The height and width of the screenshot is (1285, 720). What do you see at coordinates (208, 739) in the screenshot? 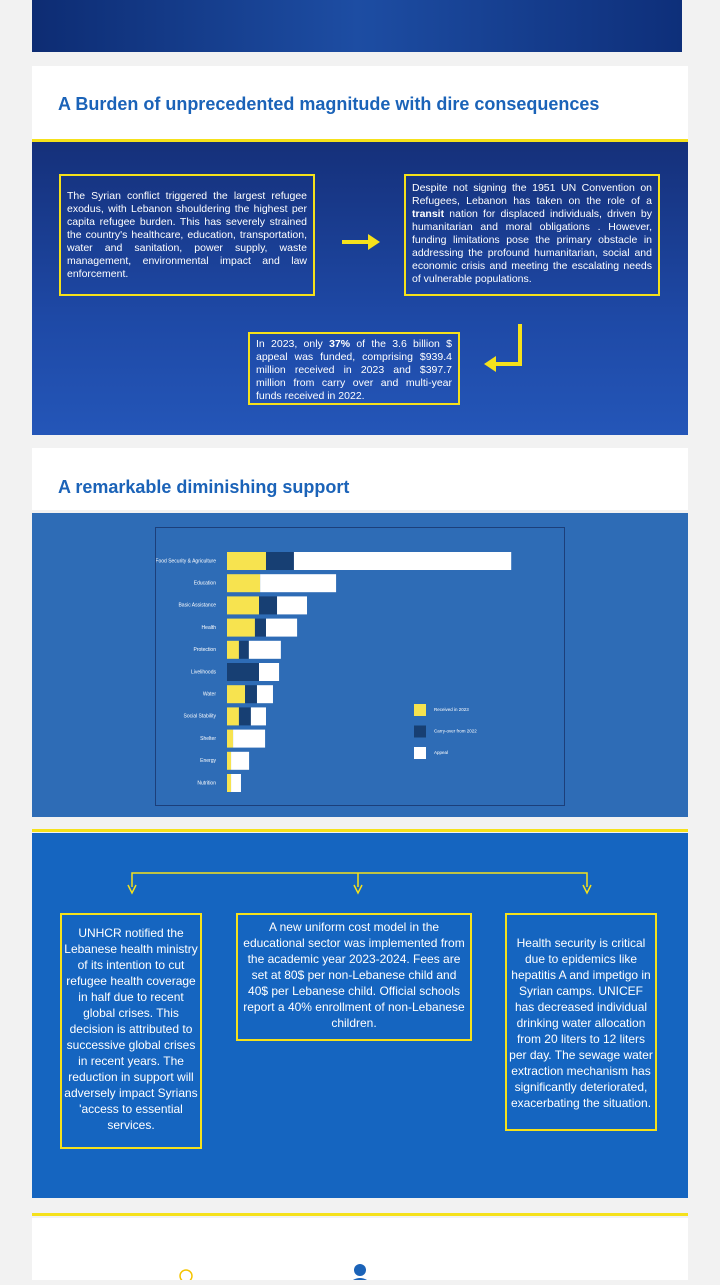
I see `category-label: Shelter` at bounding box center [208, 739].